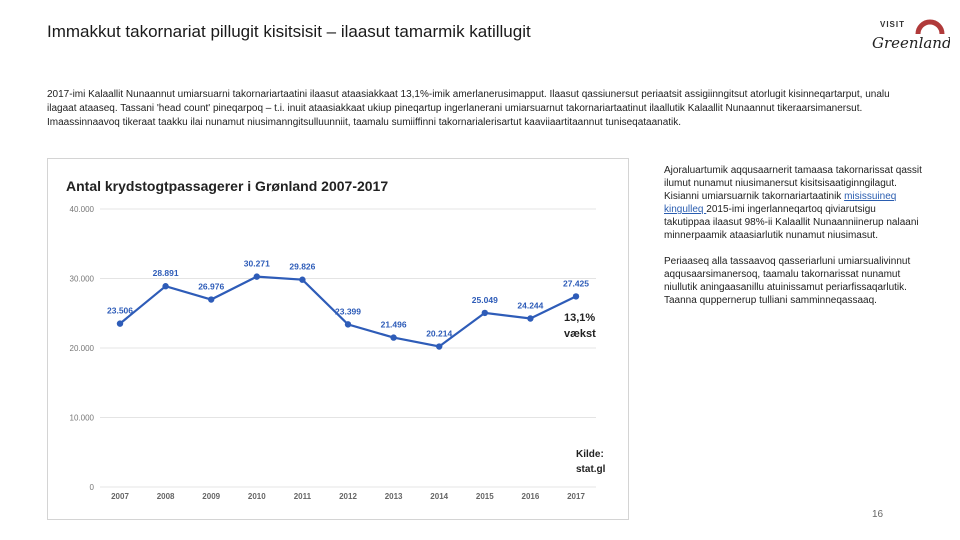 This screenshot has width=960, height=540. Describe the element at coordinates (92, 487) in the screenshot. I see `y-tick-label: 0` at that location.